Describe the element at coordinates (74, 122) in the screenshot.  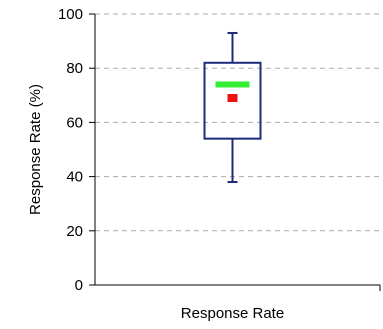
I see `y-tick-label: 60` at that location.